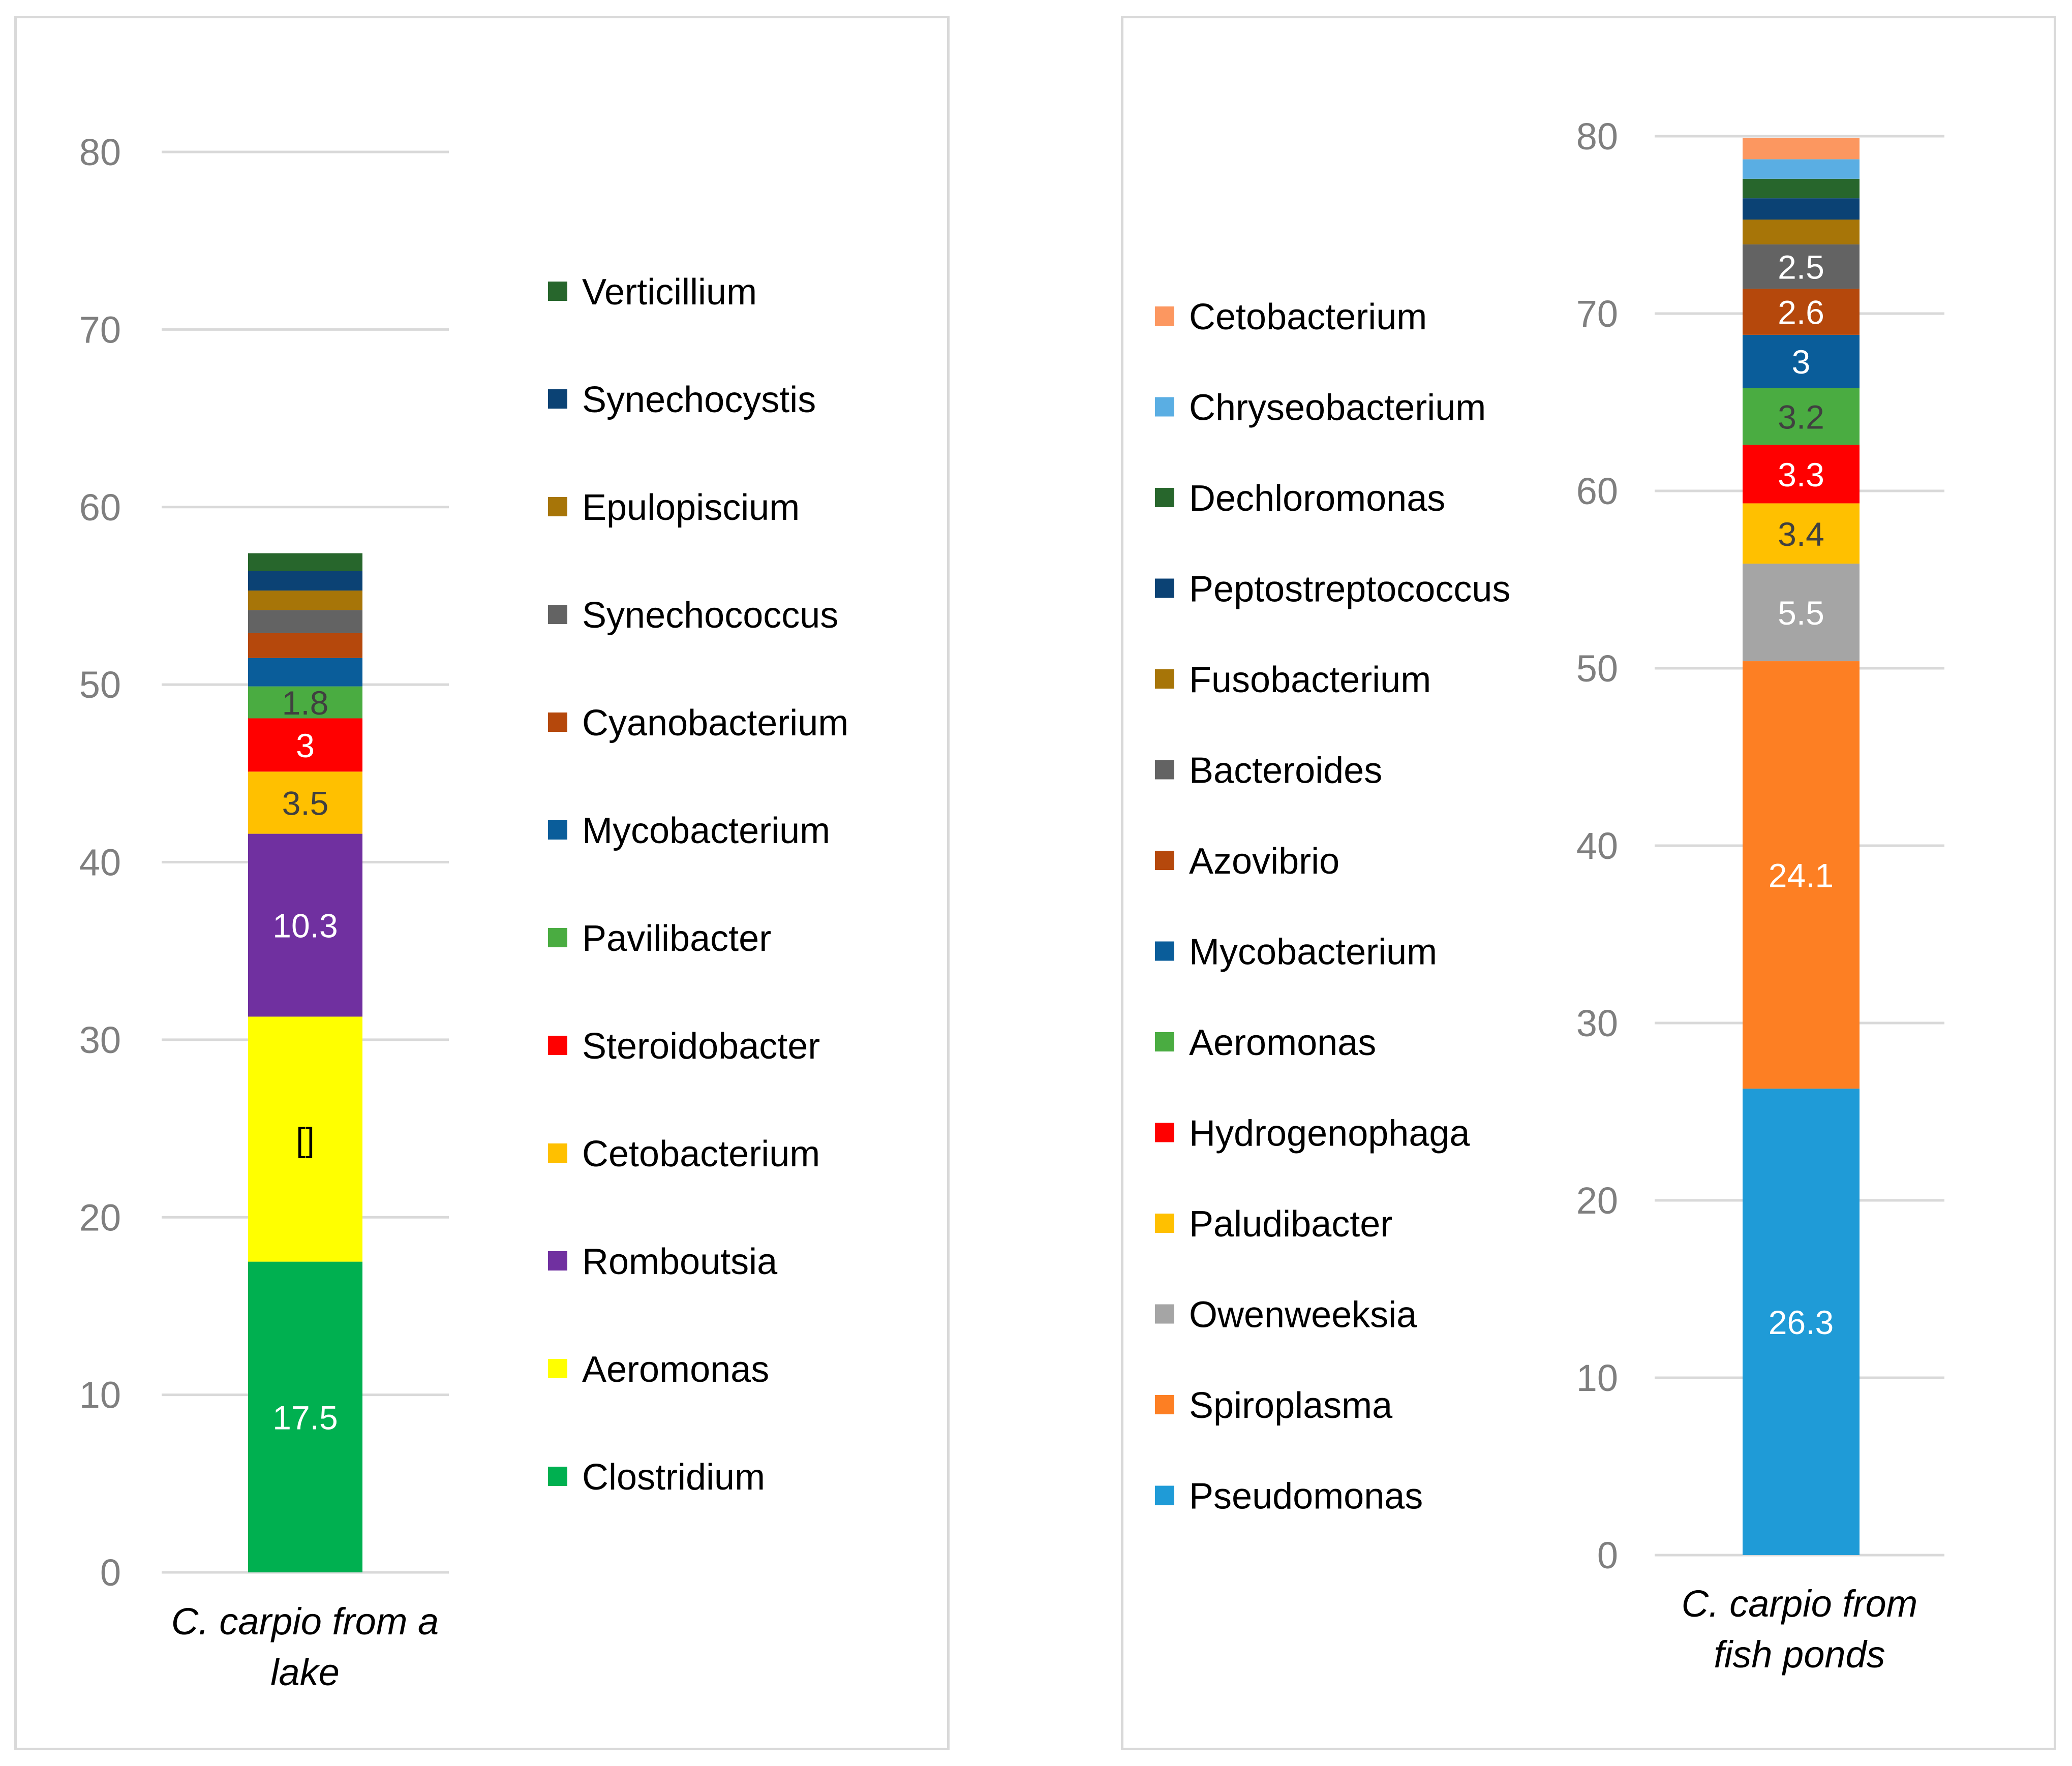 The width and height of the screenshot is (2072, 1766). I want to click on bar-segment-clostridium, so click(305, 1417).